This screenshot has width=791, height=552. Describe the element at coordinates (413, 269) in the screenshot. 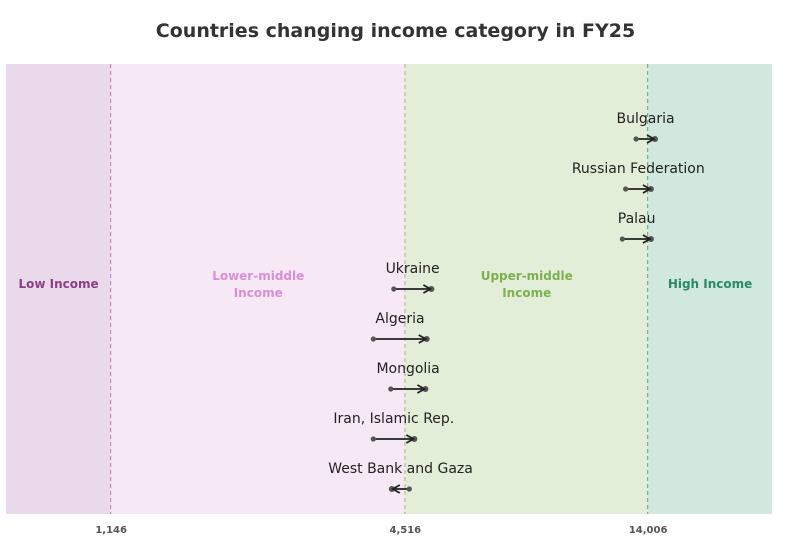

I see `country-label: Ukraine` at that location.